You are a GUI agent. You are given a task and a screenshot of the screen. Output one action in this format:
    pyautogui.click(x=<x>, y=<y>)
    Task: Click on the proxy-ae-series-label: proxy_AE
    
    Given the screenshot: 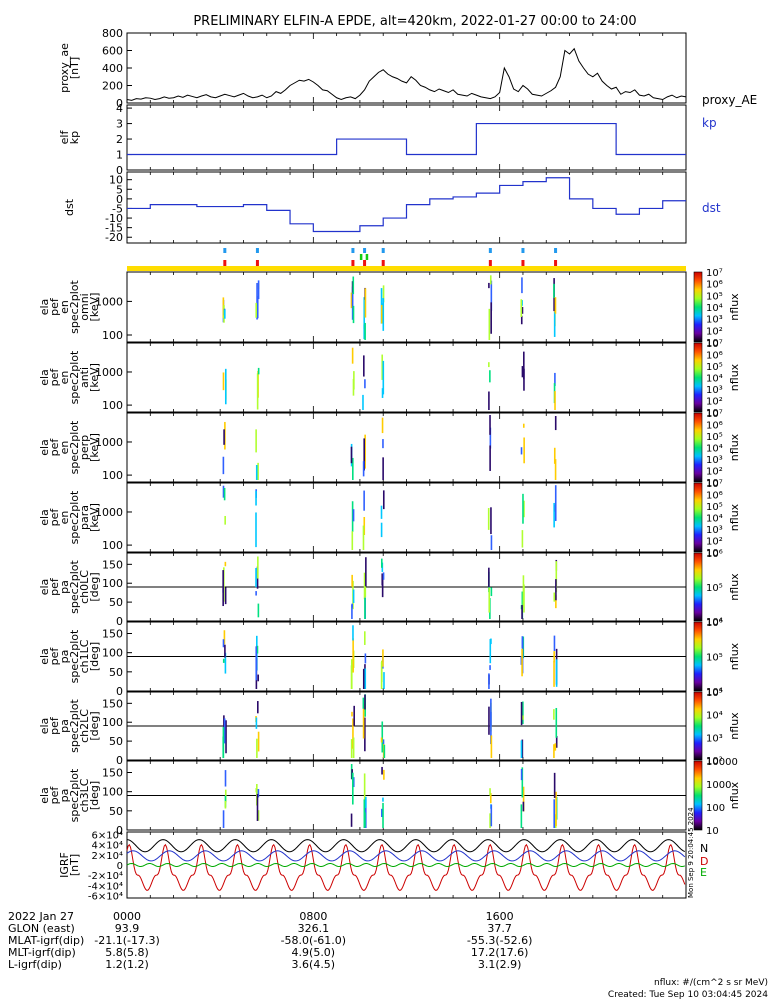 What is the action you would take?
    pyautogui.click(x=729, y=100)
    